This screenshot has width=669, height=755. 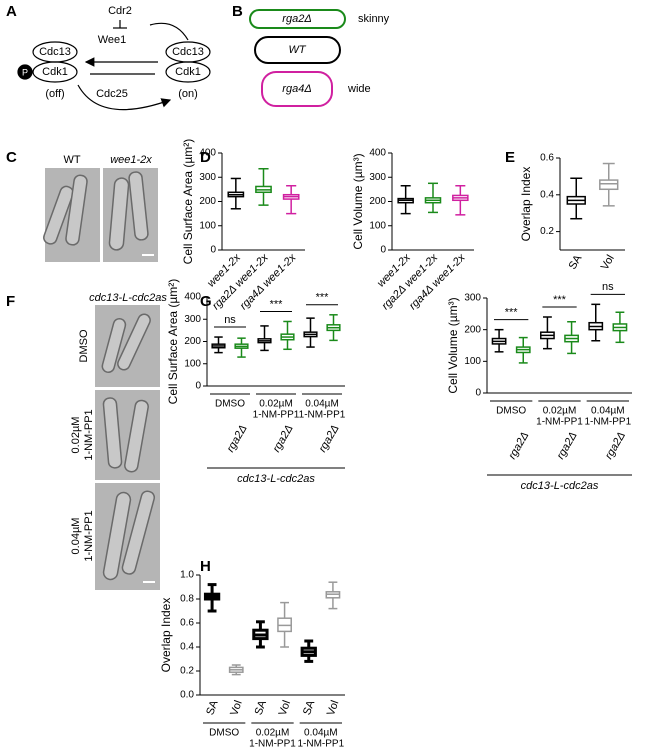 I want to click on letter: A, so click(x=11, y=11).